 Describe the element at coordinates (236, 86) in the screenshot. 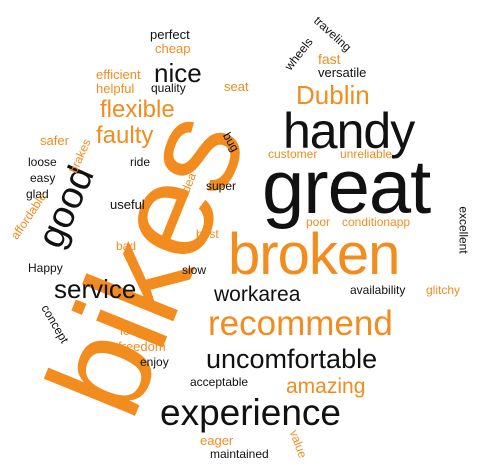

I see `word-seat: seat` at that location.